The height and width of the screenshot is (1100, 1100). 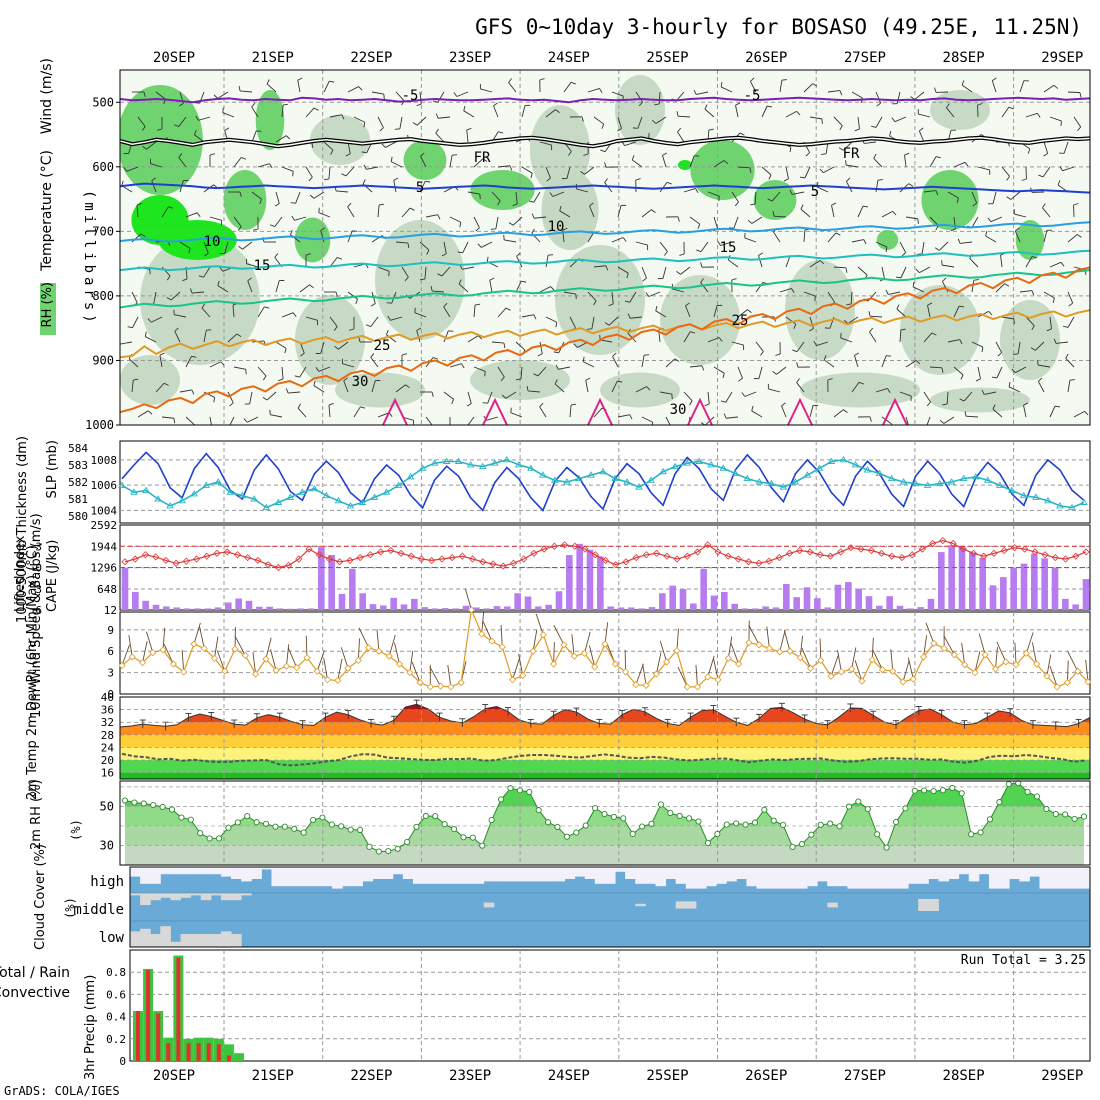 What do you see at coordinates (107, 697) in the screenshot?
I see `ytick-temp: 40` at bounding box center [107, 697].